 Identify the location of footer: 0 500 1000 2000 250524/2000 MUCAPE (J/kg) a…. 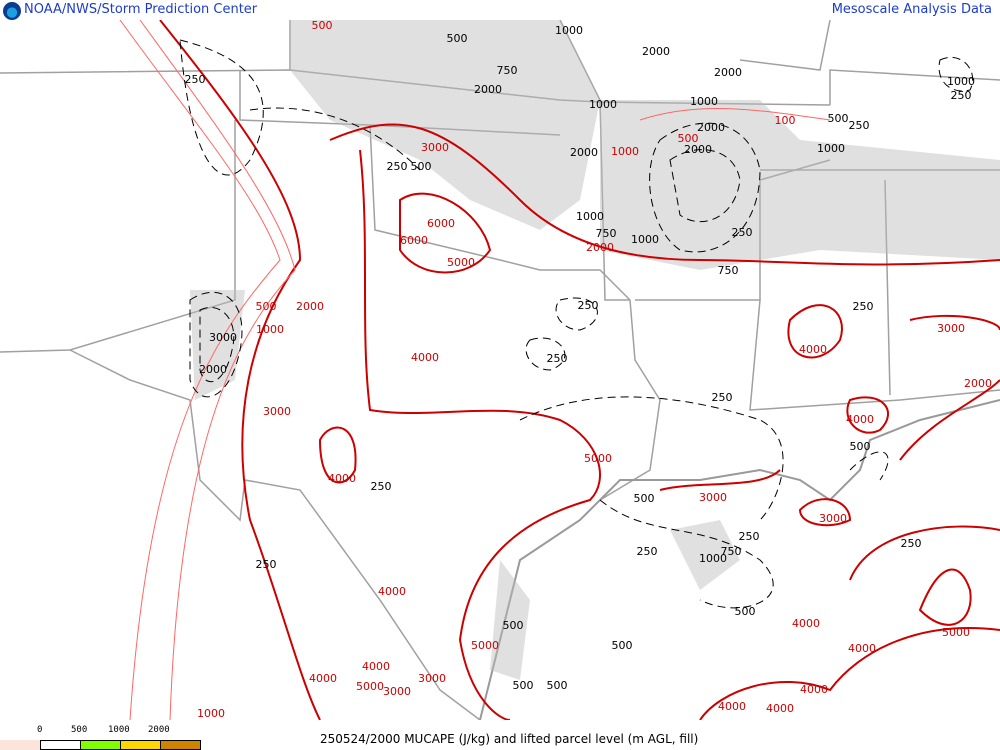
(500, 735).